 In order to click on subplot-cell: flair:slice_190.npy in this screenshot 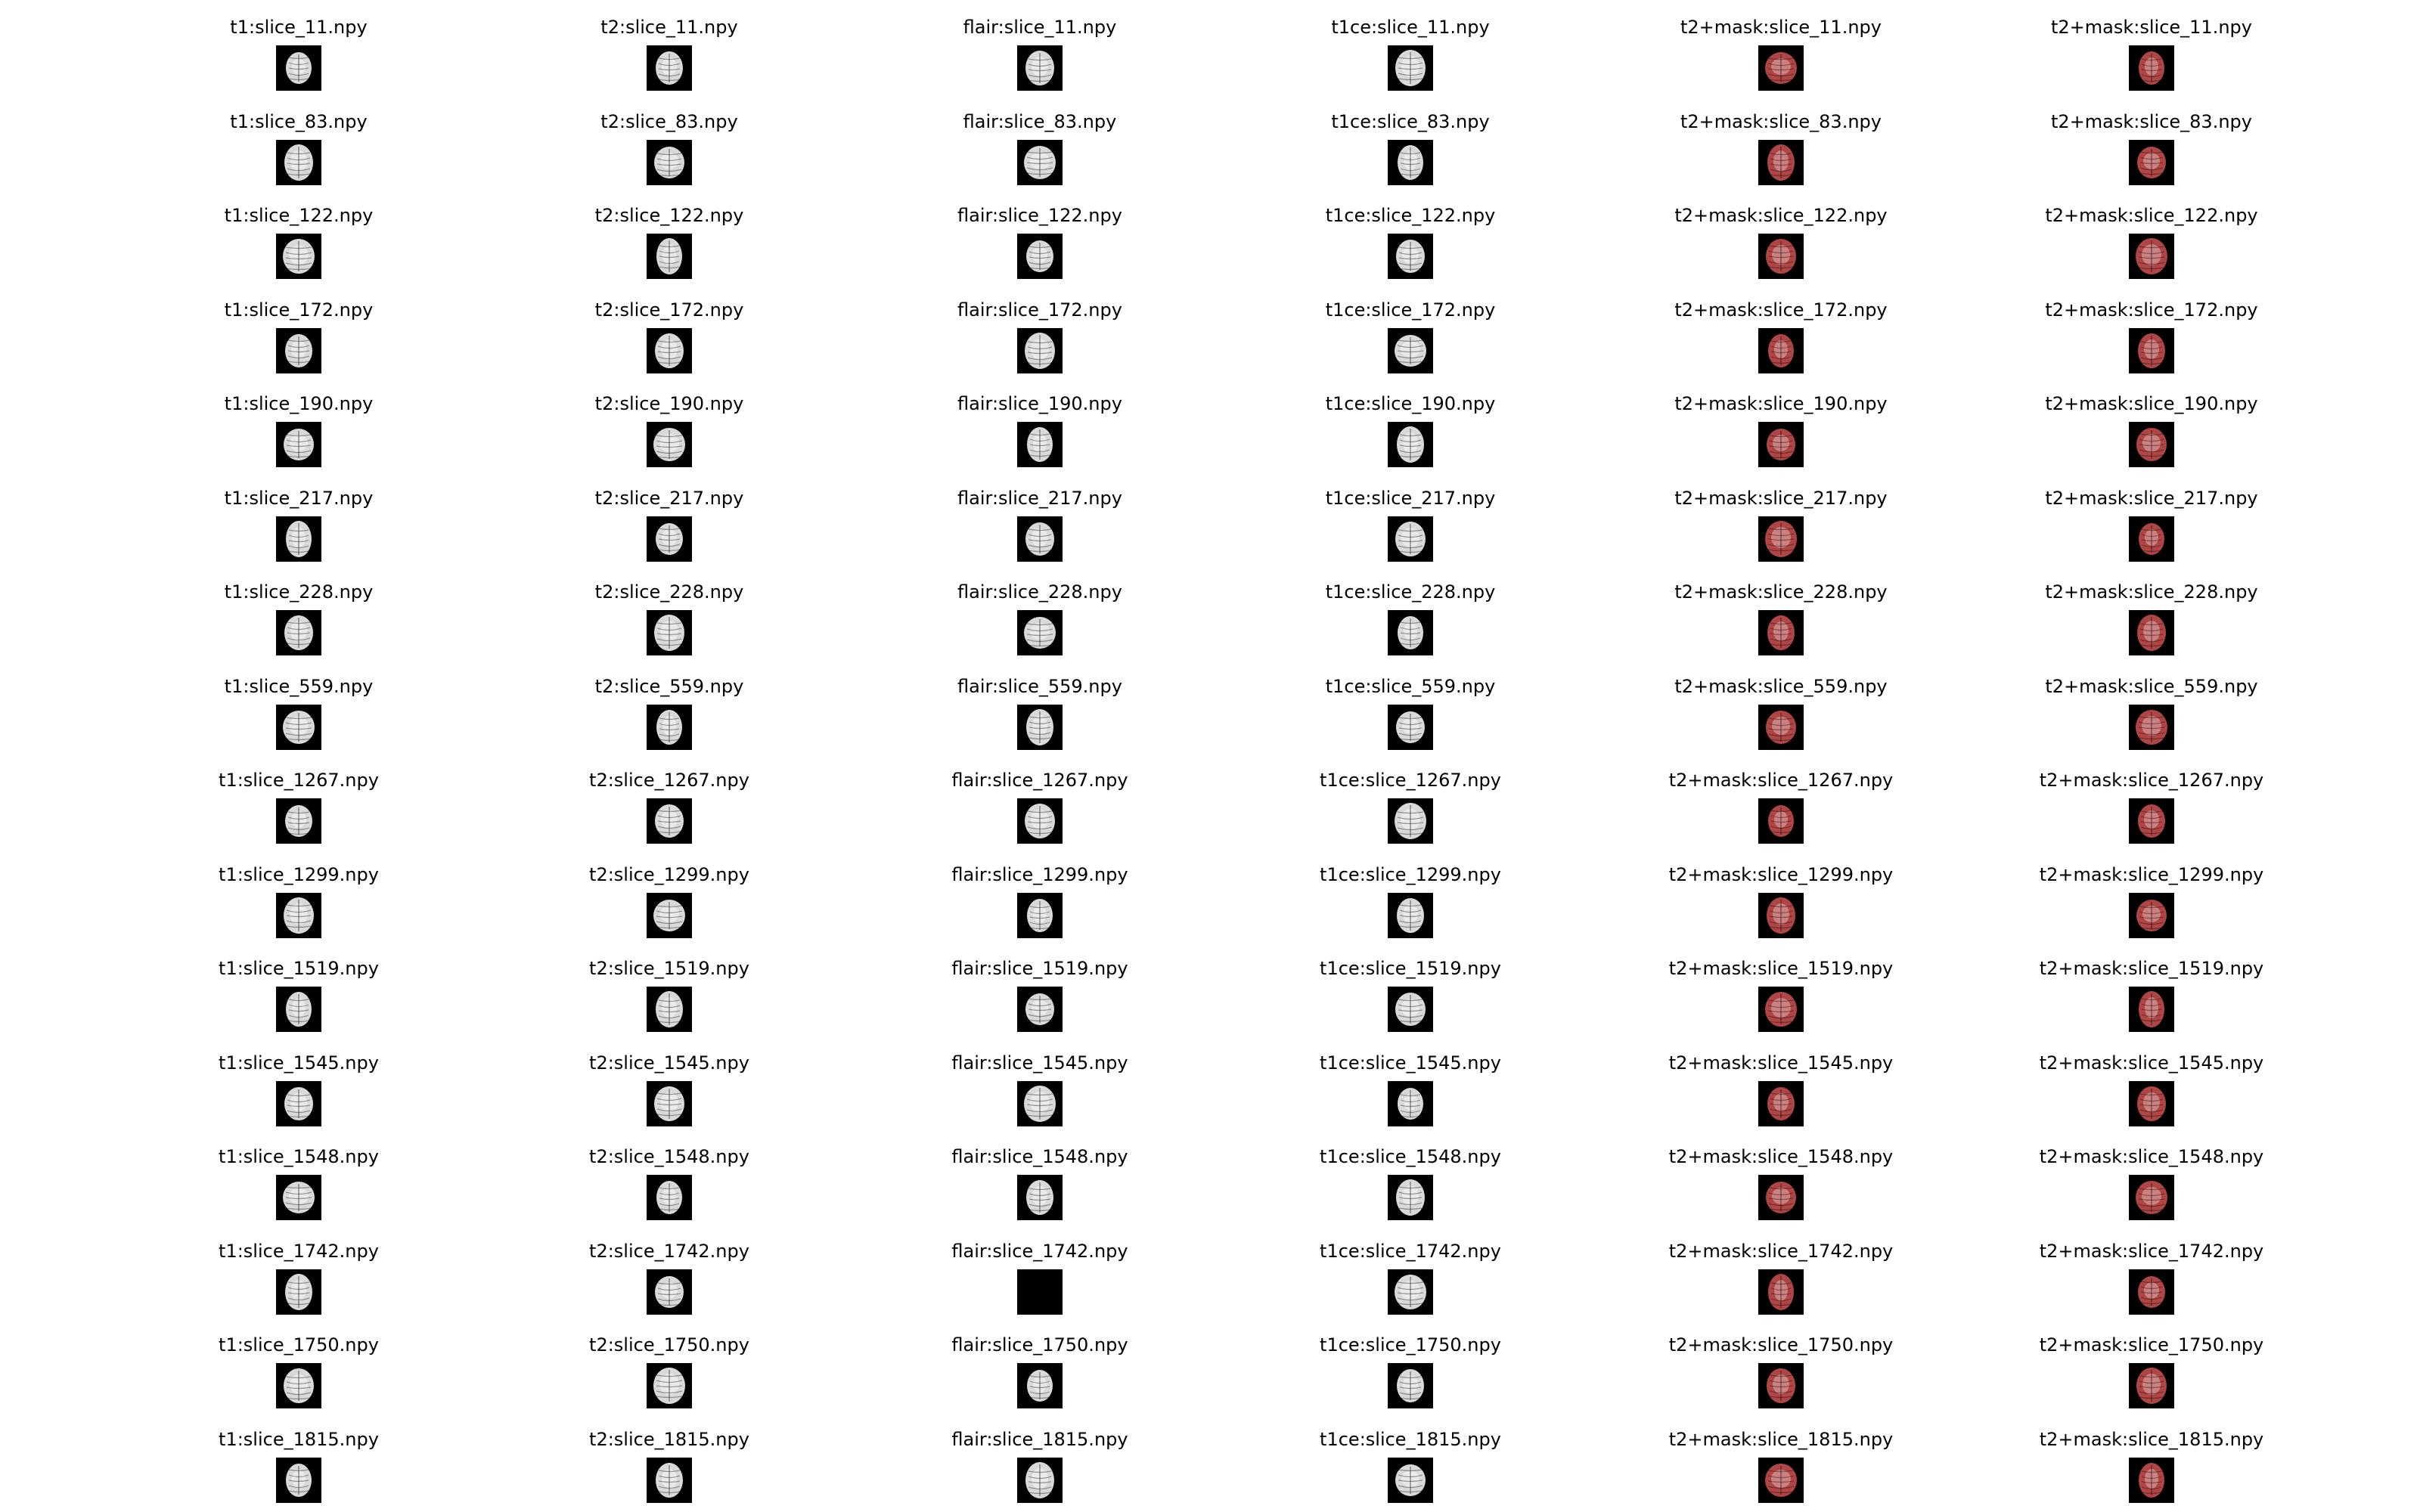, I will do `click(1040, 423)`.